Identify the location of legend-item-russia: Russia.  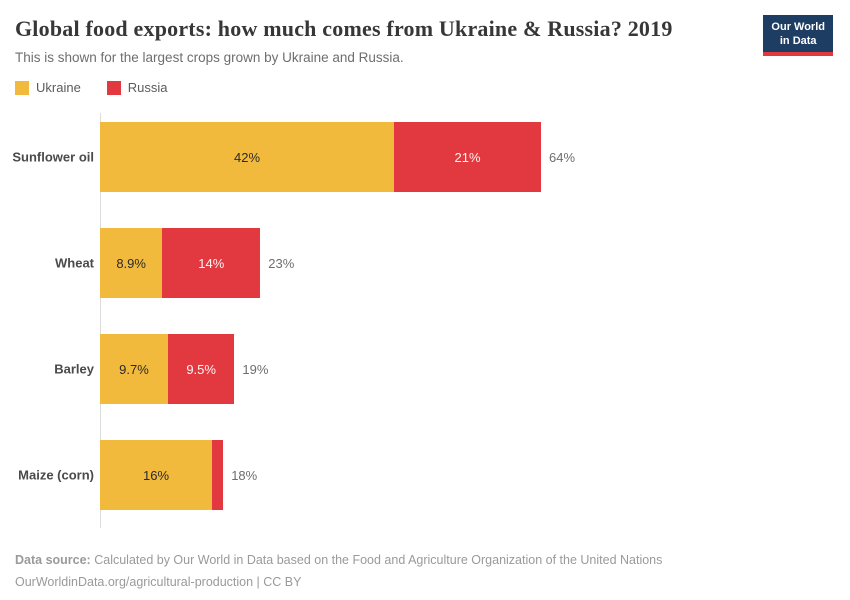
(137, 88).